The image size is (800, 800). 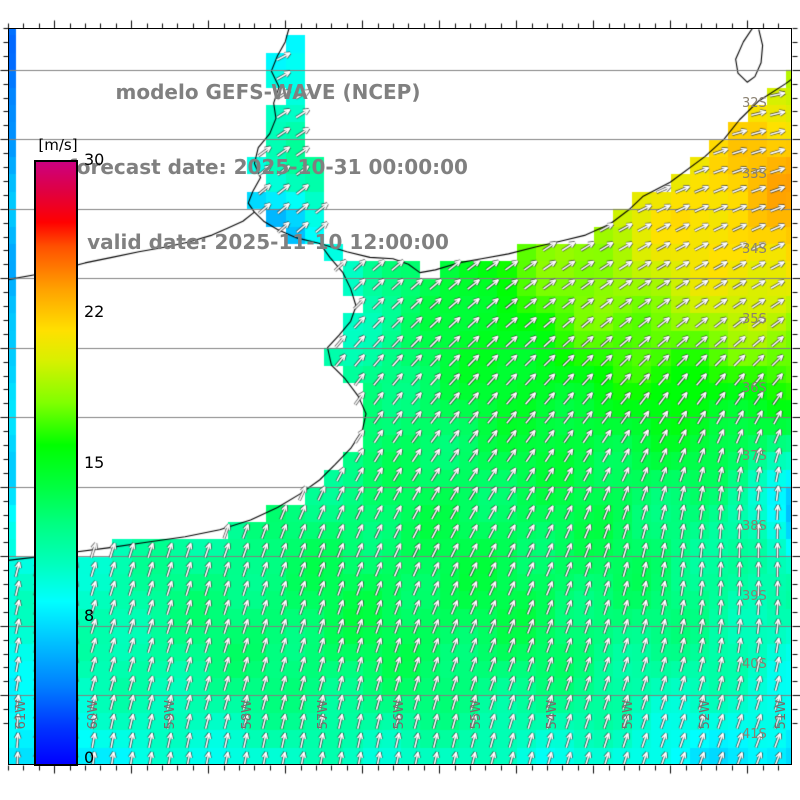 What do you see at coordinates (705, 715) in the screenshot?
I see `lon-label-52W: 52W` at bounding box center [705, 715].